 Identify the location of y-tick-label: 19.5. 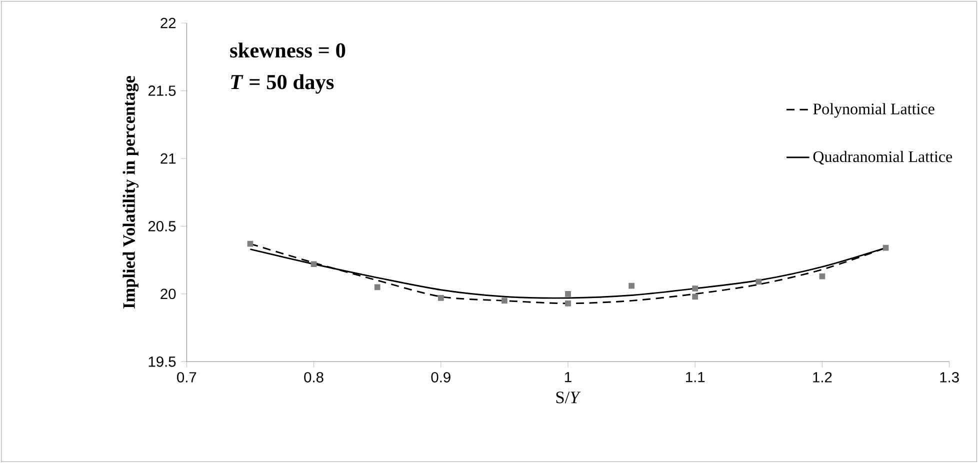
(162, 361).